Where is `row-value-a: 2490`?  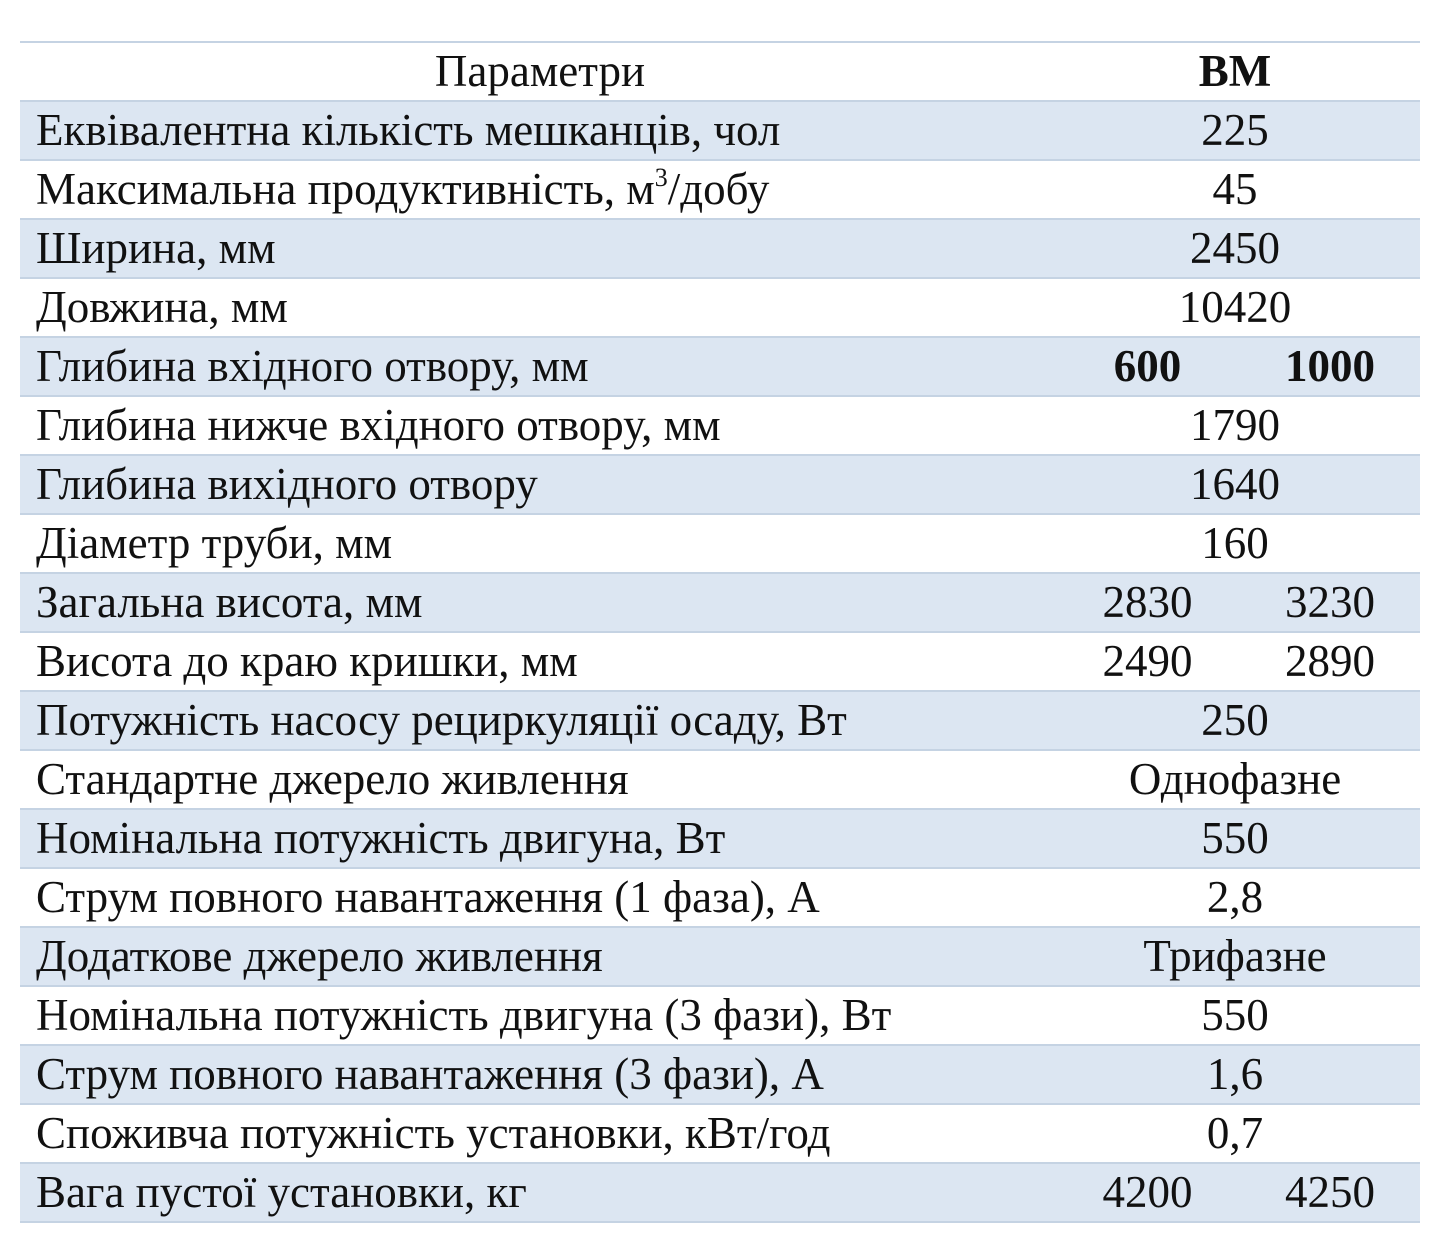
row-value-a: 2490 is located at coordinates (1147, 661).